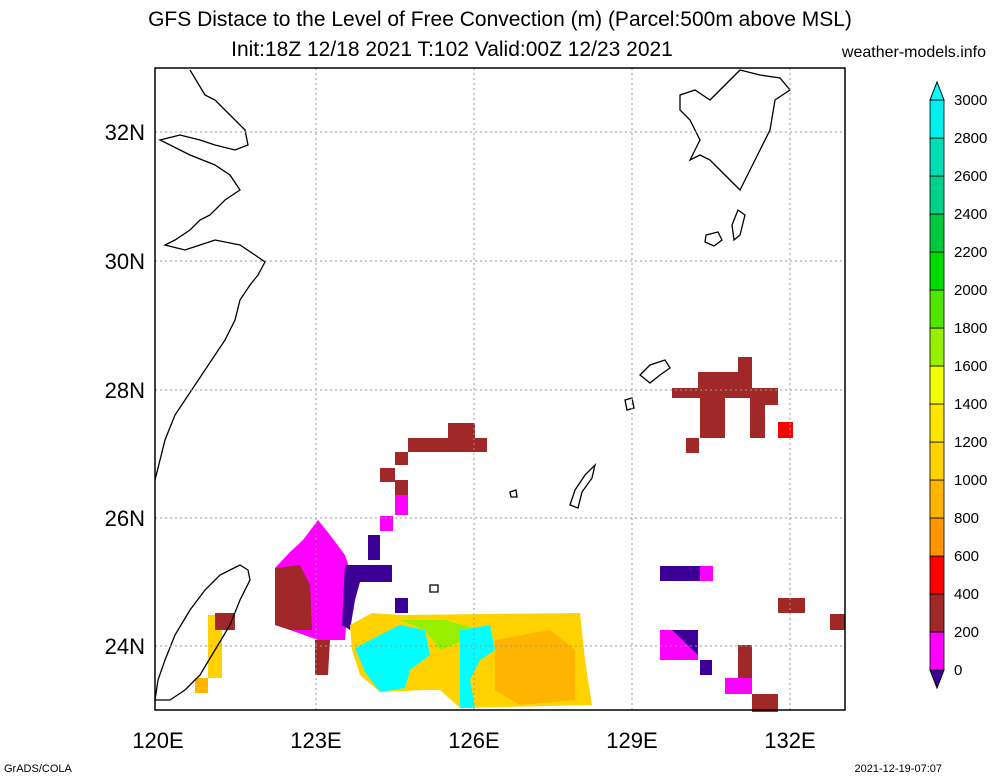  I want to click on lat-tick: 24N, so click(125, 646).